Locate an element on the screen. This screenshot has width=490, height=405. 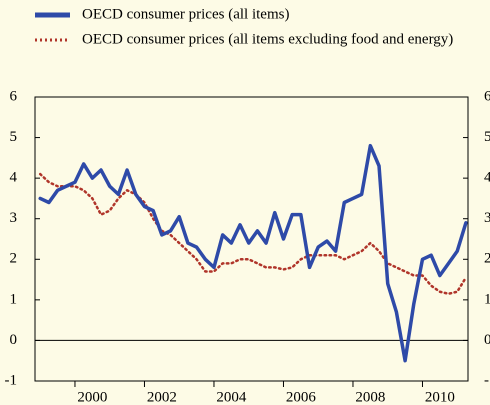
x-tick-label: 2010 is located at coordinates (440, 397).